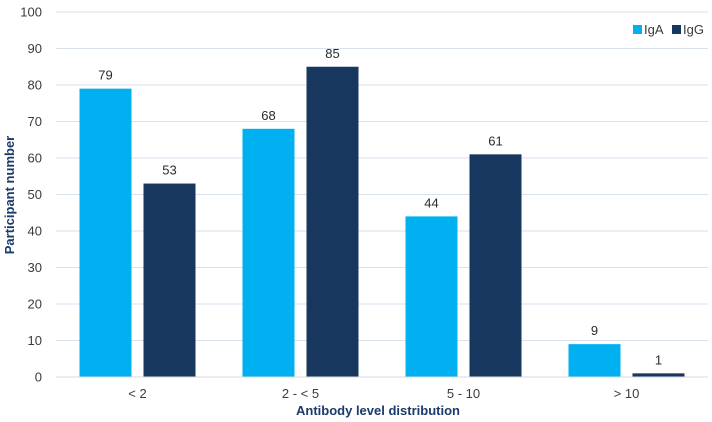  Describe the element at coordinates (668, 29) in the screenshot. I see `legend: IgA IgG` at that location.